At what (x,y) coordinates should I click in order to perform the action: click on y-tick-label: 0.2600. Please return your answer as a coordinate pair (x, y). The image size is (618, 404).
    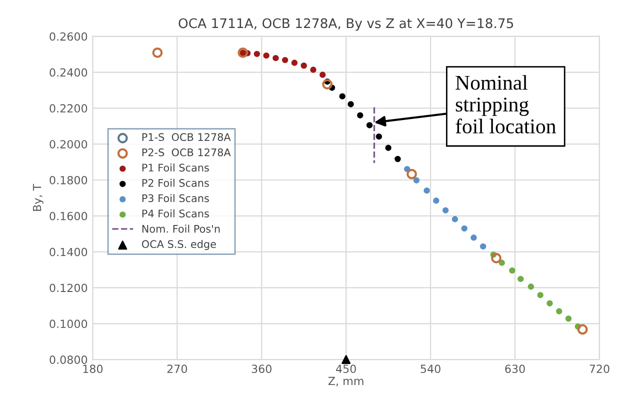
    Looking at the image, I should click on (69, 36).